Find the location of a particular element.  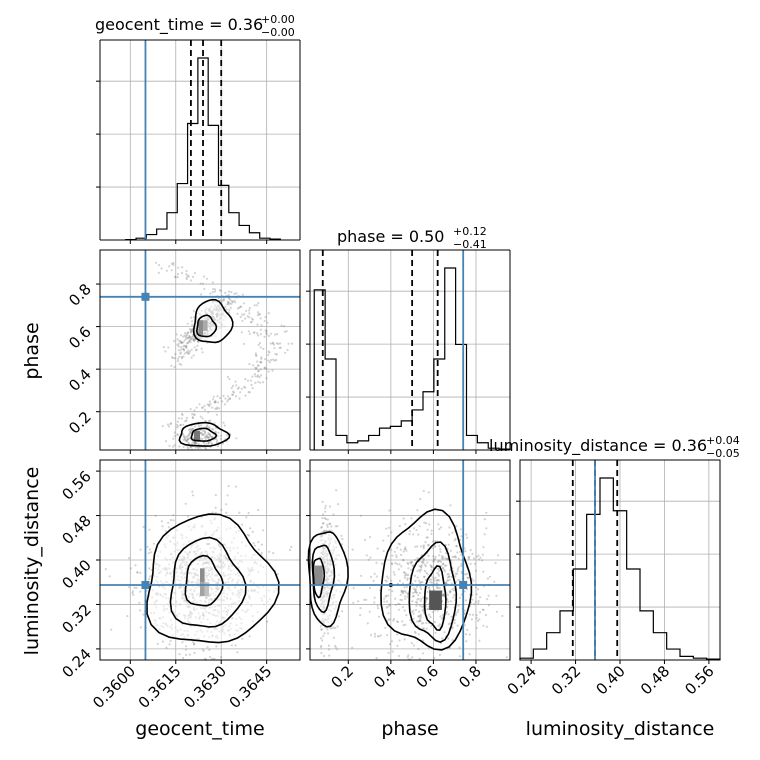

panel-distance-vs-phase: 0.2 0.4 0.6 0.8 is located at coordinates (408, 575).